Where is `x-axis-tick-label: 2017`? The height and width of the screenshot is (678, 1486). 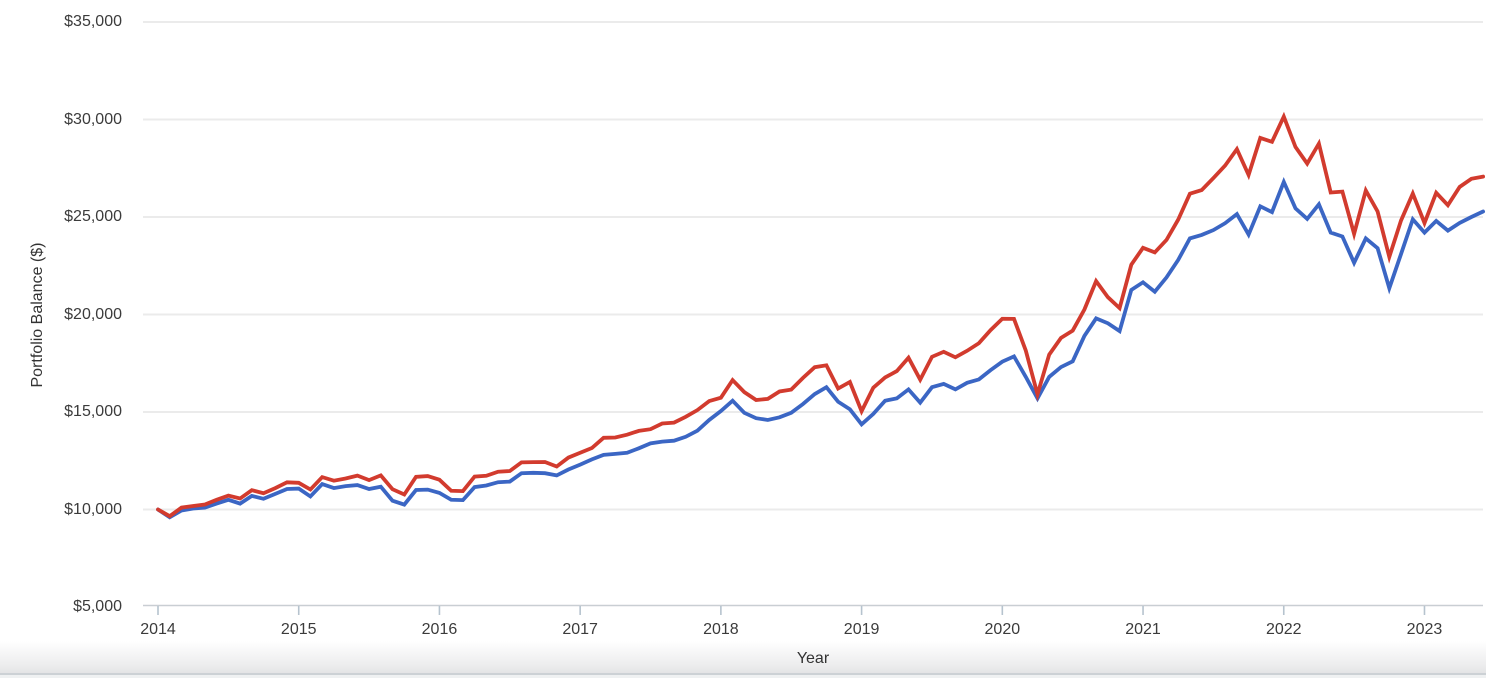 x-axis-tick-label: 2017 is located at coordinates (580, 629).